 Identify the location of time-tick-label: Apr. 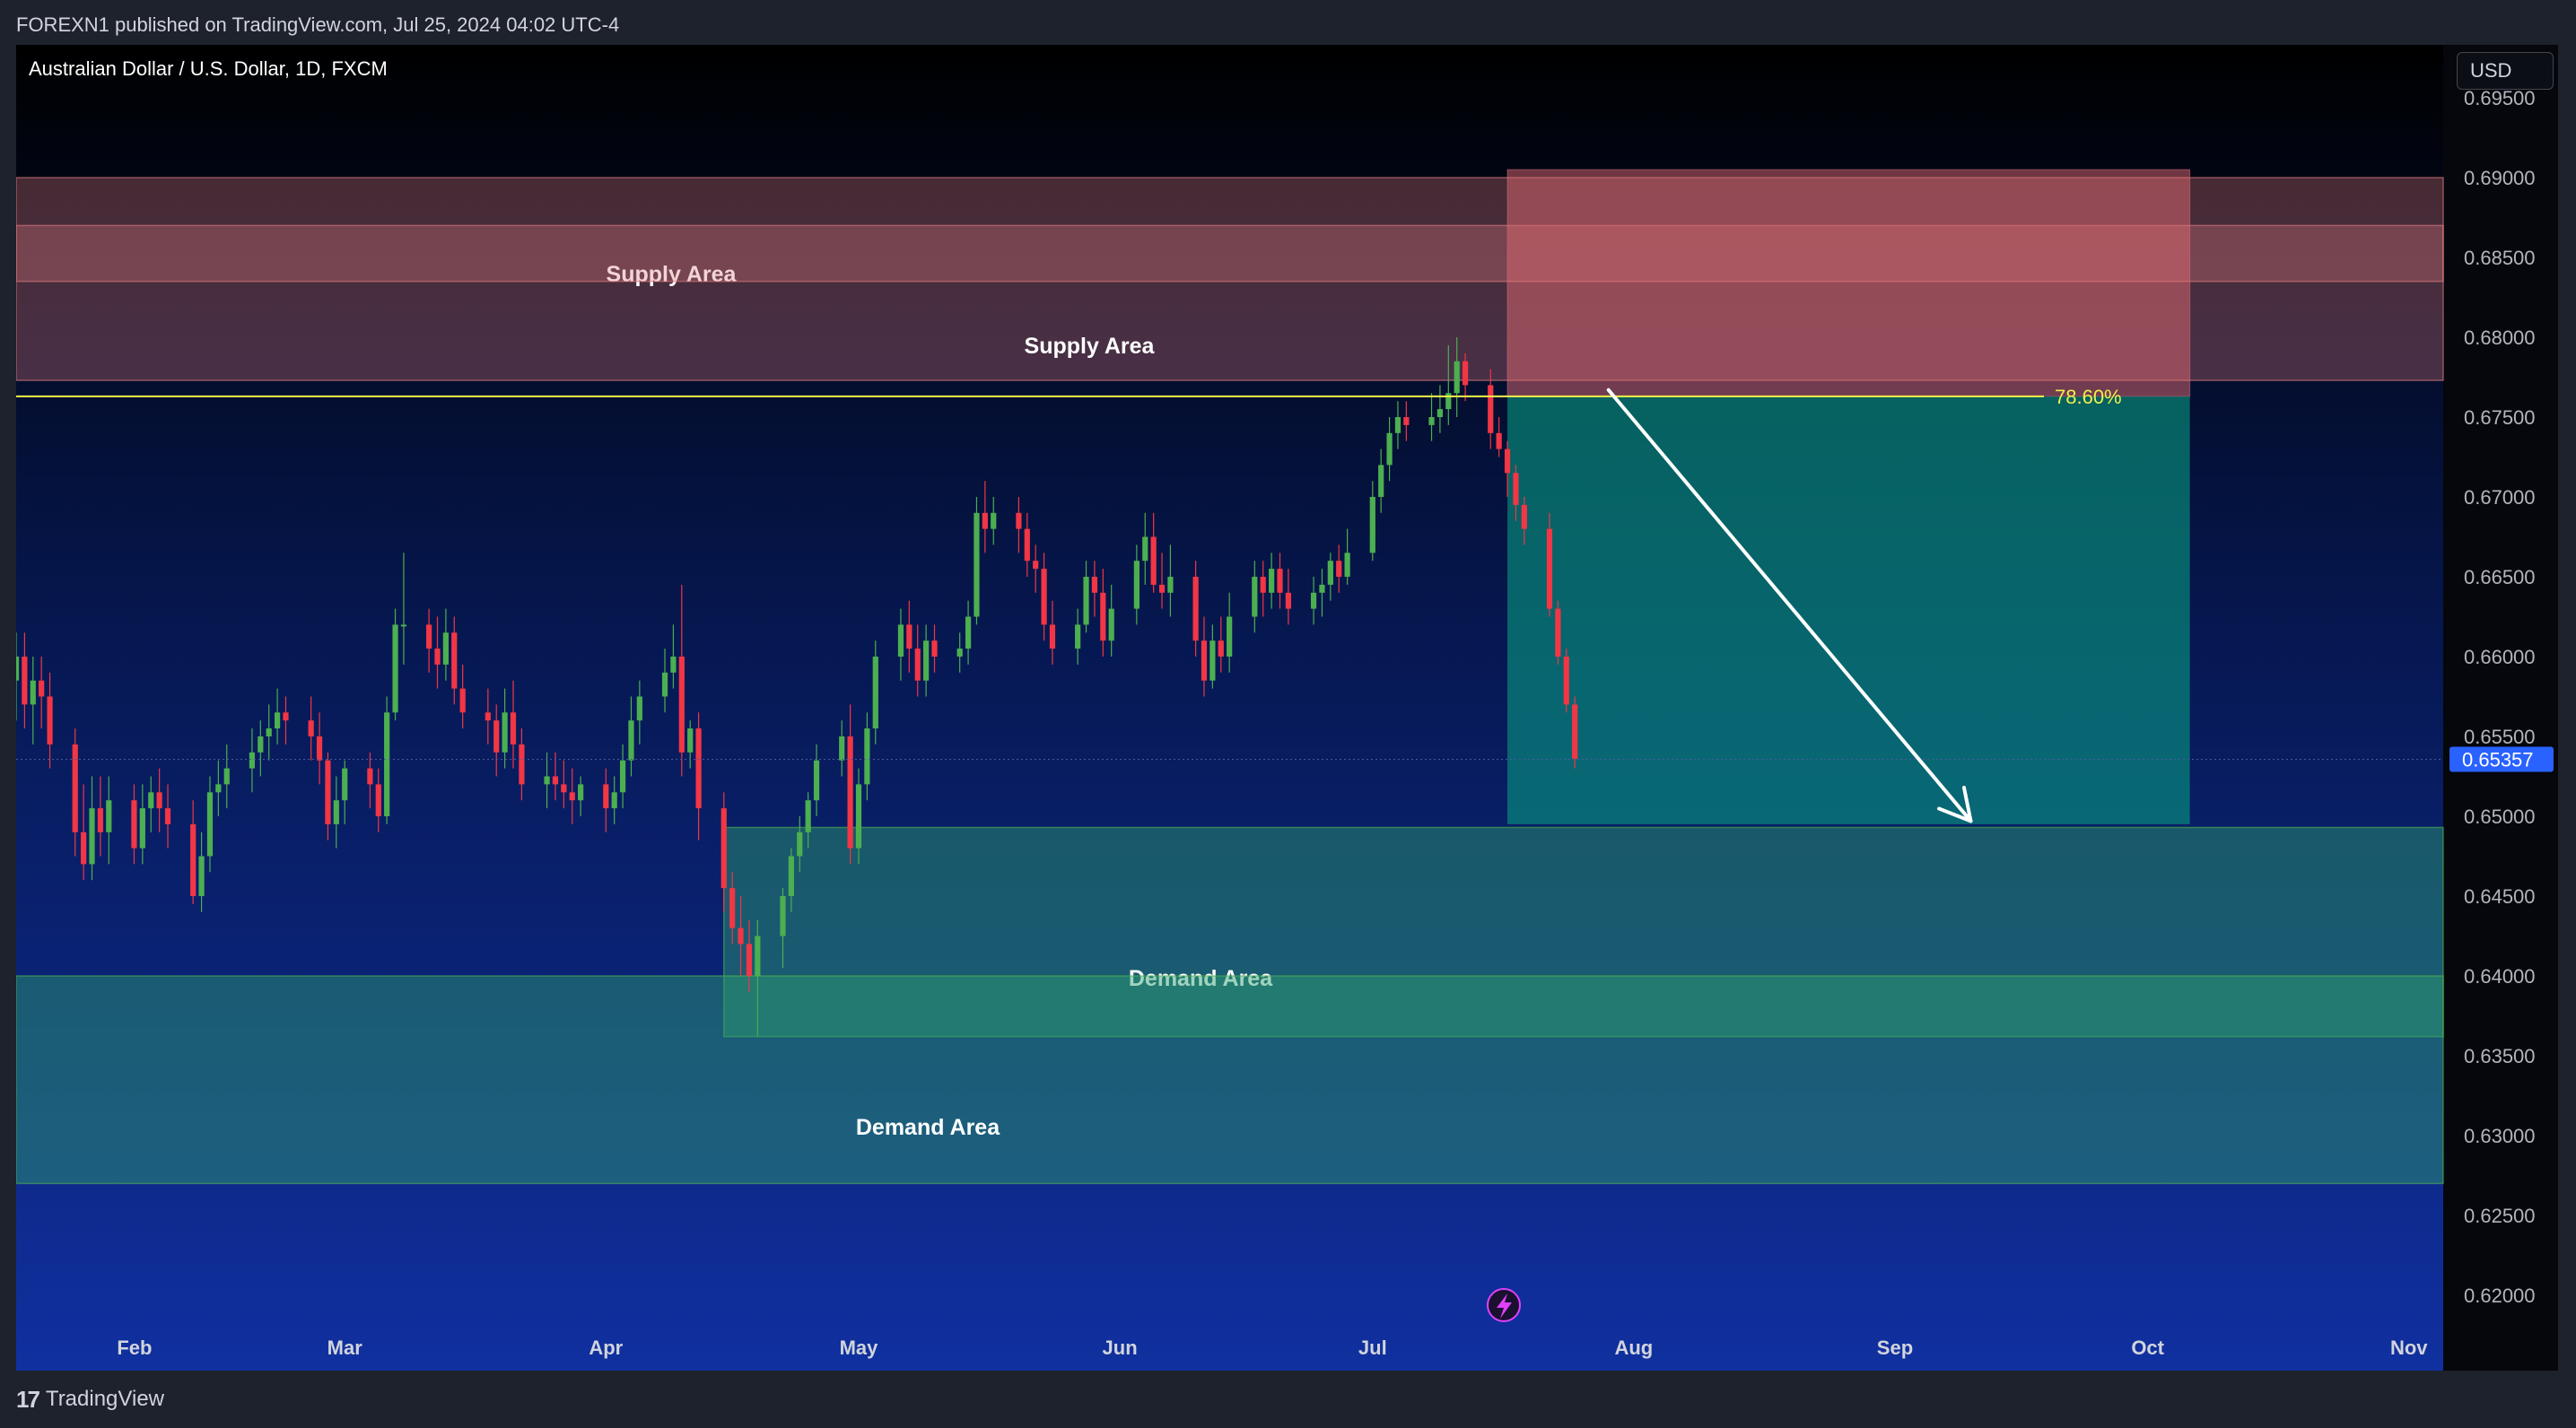
(606, 1348).